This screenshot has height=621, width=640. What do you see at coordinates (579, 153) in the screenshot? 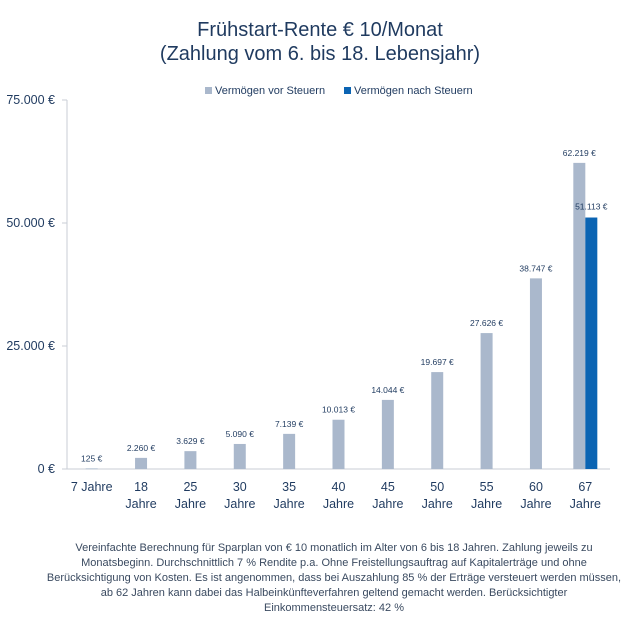
I see `data-label-vor-steuern: 62.219 €` at bounding box center [579, 153].